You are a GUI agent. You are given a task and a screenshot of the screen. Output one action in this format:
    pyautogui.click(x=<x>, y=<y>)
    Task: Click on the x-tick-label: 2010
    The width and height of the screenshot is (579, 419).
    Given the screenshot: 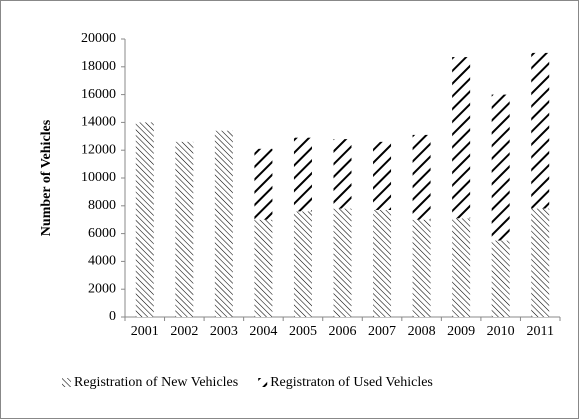 What is the action you would take?
    pyautogui.click(x=501, y=331)
    